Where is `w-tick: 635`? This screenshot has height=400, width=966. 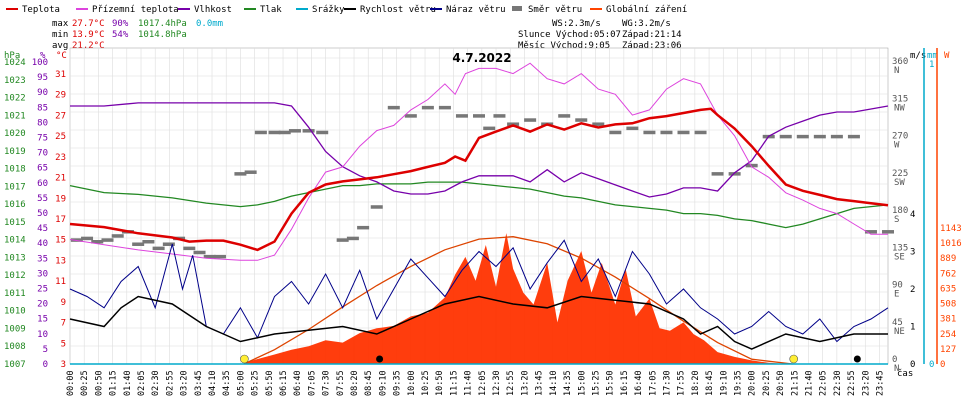 w-tick: 635 is located at coordinates (948, 289).